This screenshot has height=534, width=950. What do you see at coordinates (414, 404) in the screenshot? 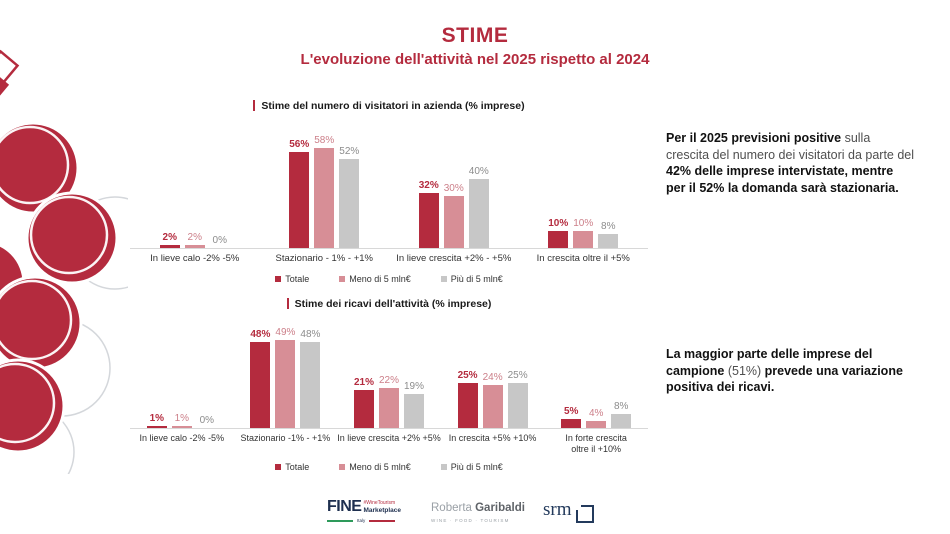
I see `bar-with-label: 19%` at bounding box center [414, 404].